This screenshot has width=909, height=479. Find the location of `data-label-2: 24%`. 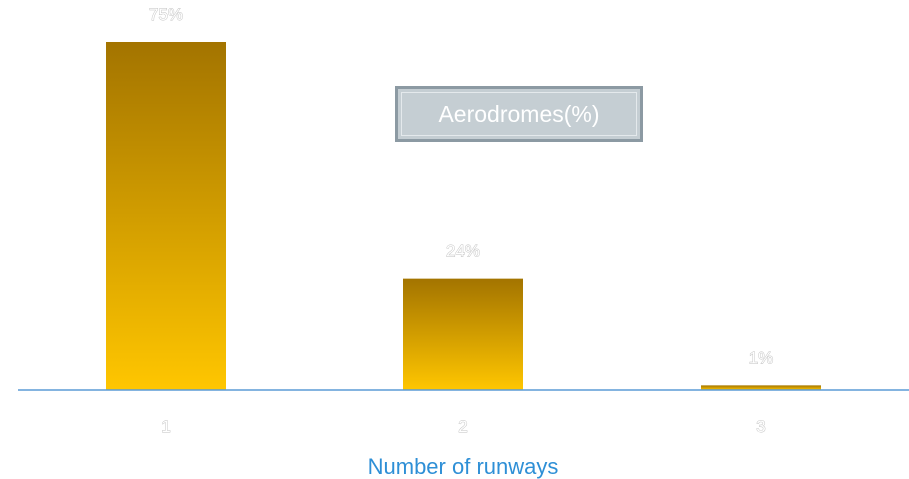

data-label-2: 24% is located at coordinates (463, 251).